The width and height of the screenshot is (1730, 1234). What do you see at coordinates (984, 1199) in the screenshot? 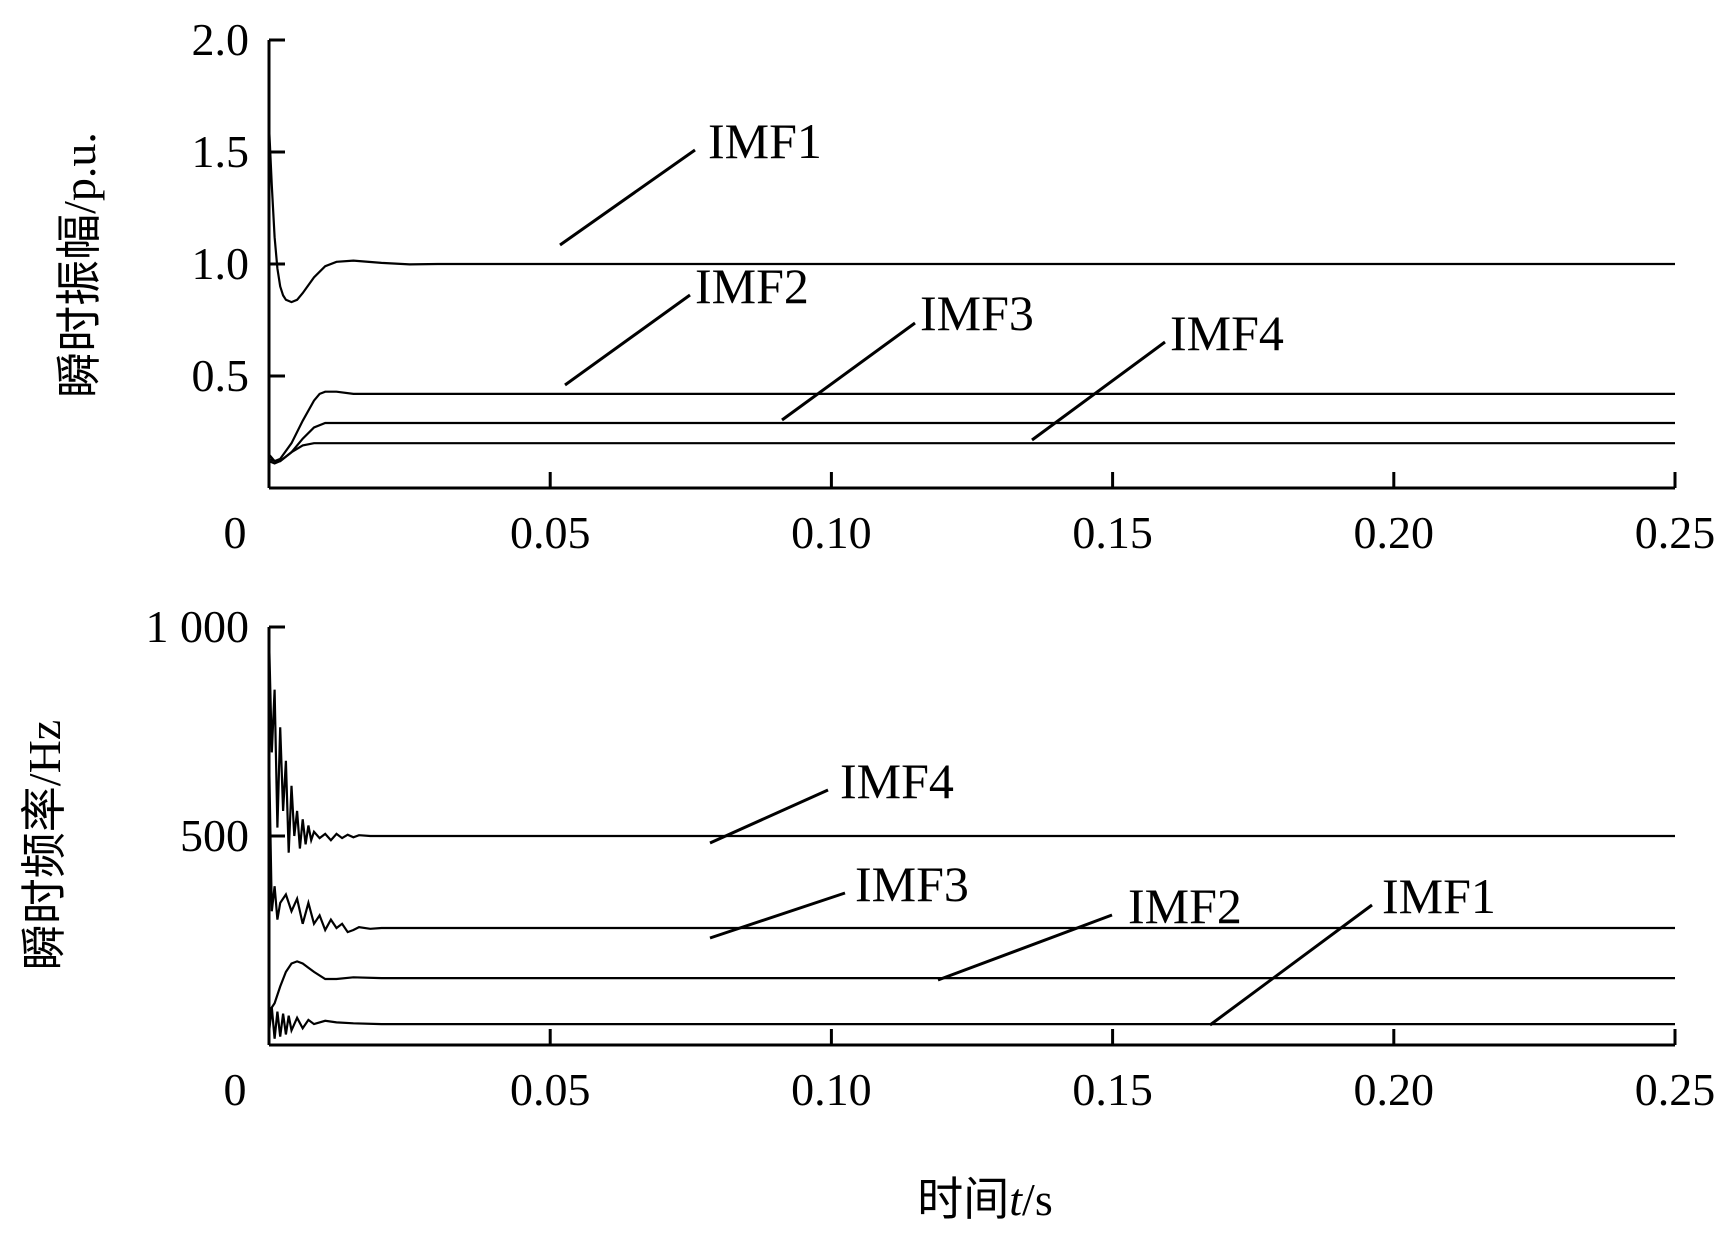
I see `x-axis-label: 时间t/s` at bounding box center [984, 1199].